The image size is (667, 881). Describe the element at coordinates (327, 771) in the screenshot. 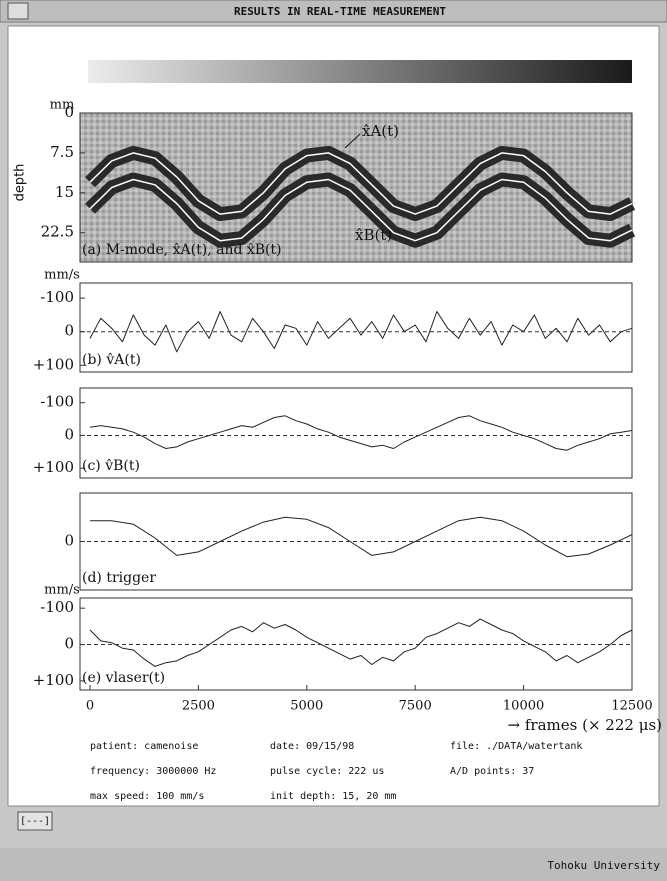

I see `info-text: pulse cycle: 222 us` at that location.